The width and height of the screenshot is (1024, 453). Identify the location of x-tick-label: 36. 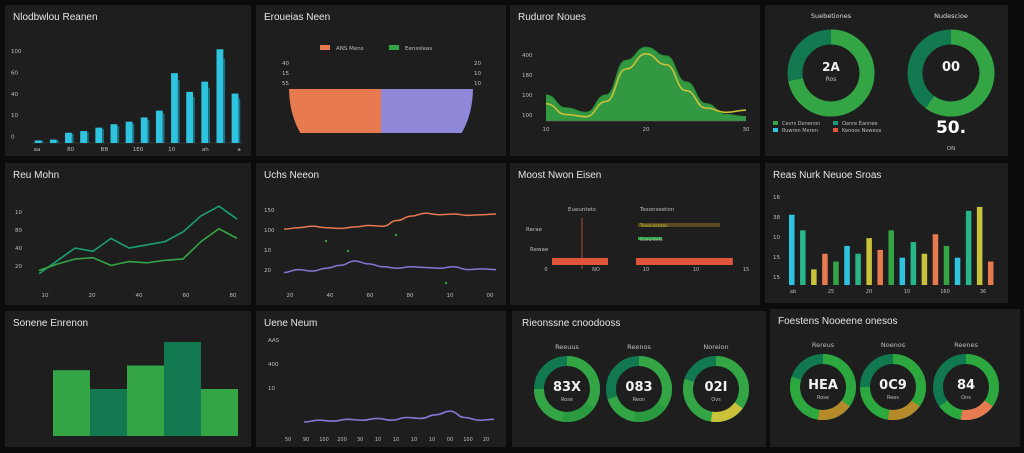
(983, 292).